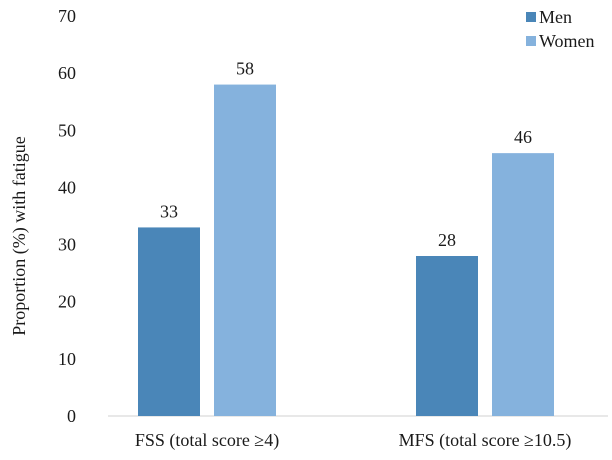 This screenshot has width=612, height=460. What do you see at coordinates (71, 416) in the screenshot?
I see `y-tick-label: 0` at bounding box center [71, 416].